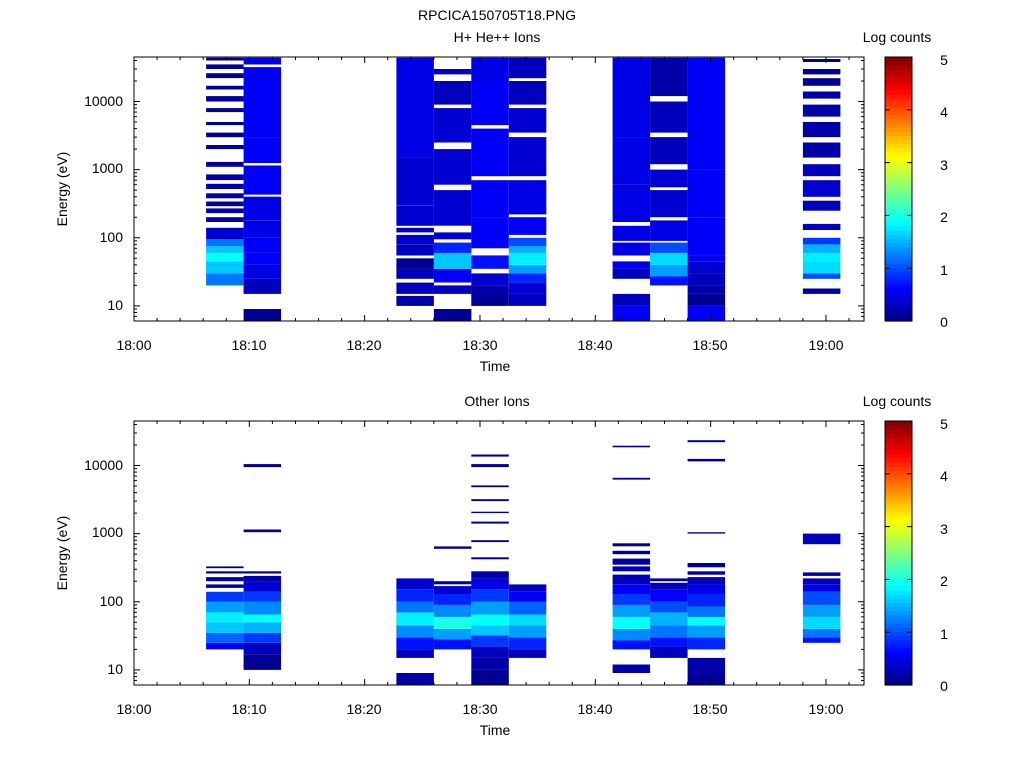 This screenshot has width=1024, height=773. What do you see at coordinates (103, 567) in the screenshot?
I see `y-tick-labels: 10 100 1000 10000` at bounding box center [103, 567].